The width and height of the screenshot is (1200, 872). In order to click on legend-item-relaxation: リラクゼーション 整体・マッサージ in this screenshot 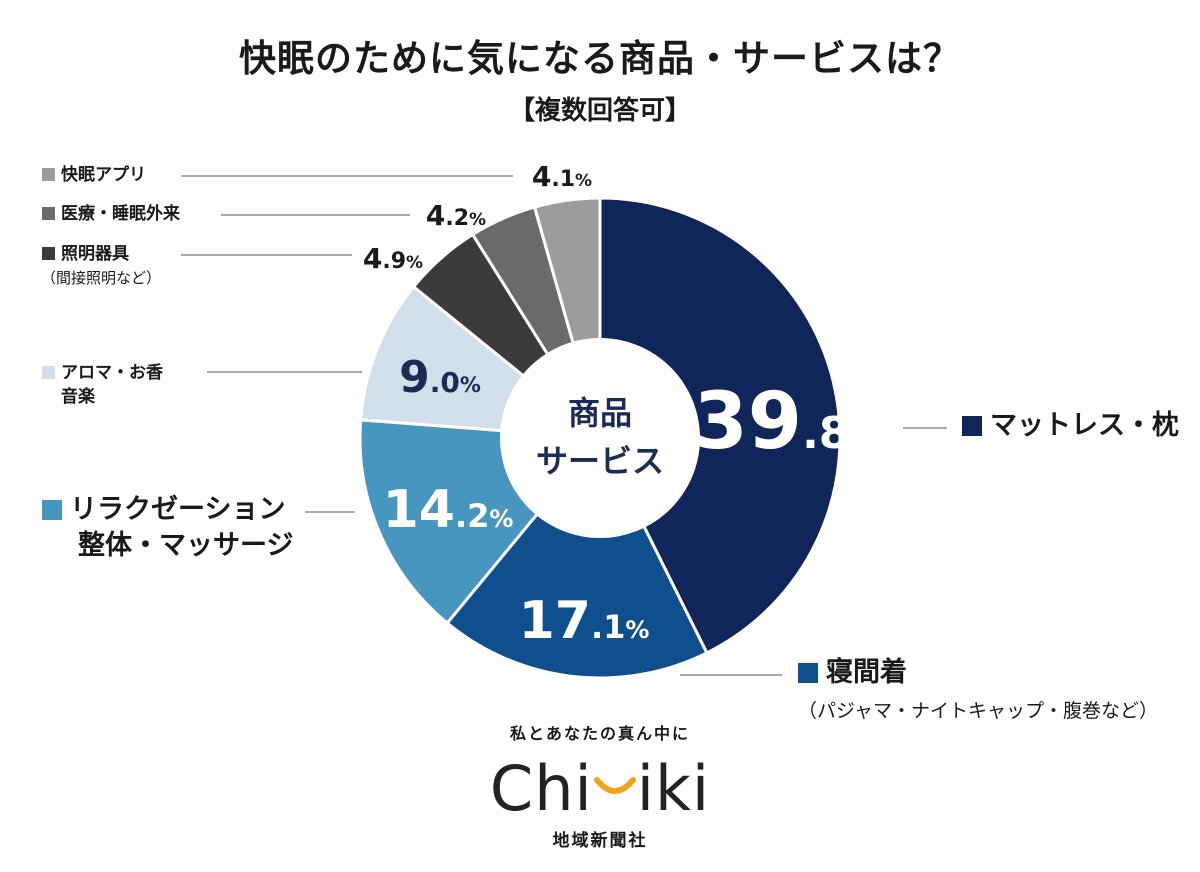, I will do `click(167, 528)`.